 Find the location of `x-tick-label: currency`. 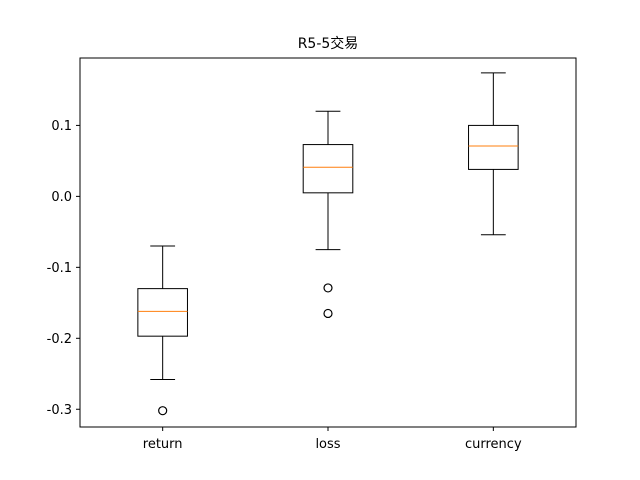

x-tick-label: currency is located at coordinates (493, 444).